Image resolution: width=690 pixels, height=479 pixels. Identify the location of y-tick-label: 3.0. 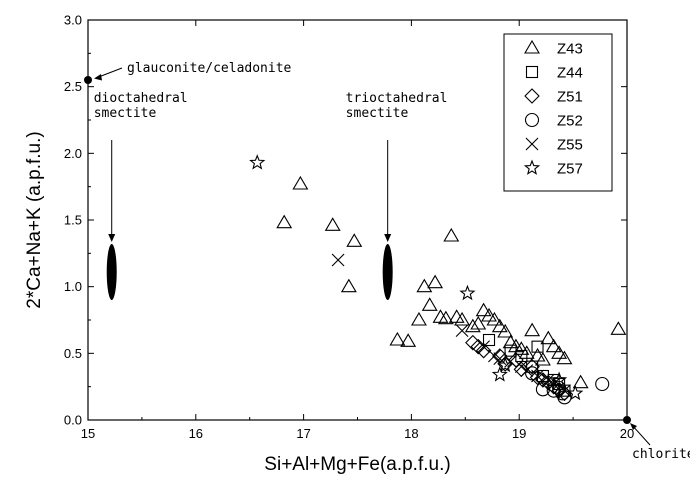
(73, 20).